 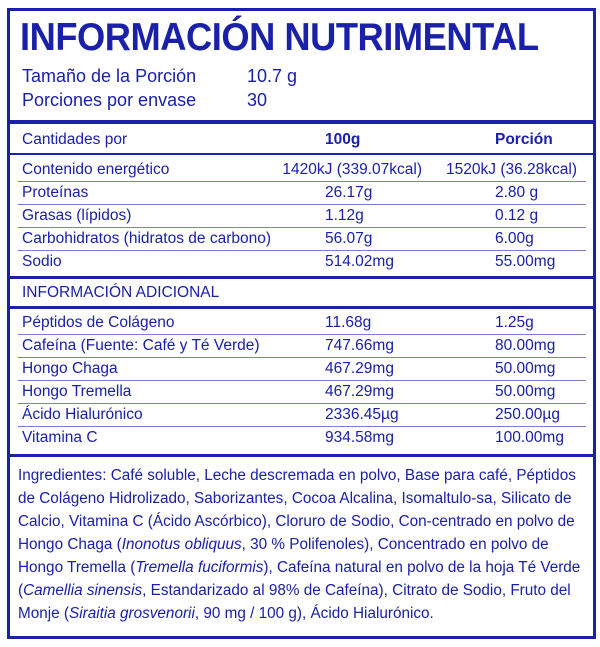 I want to click on value-per-portion: 6.00g, so click(x=514, y=238).